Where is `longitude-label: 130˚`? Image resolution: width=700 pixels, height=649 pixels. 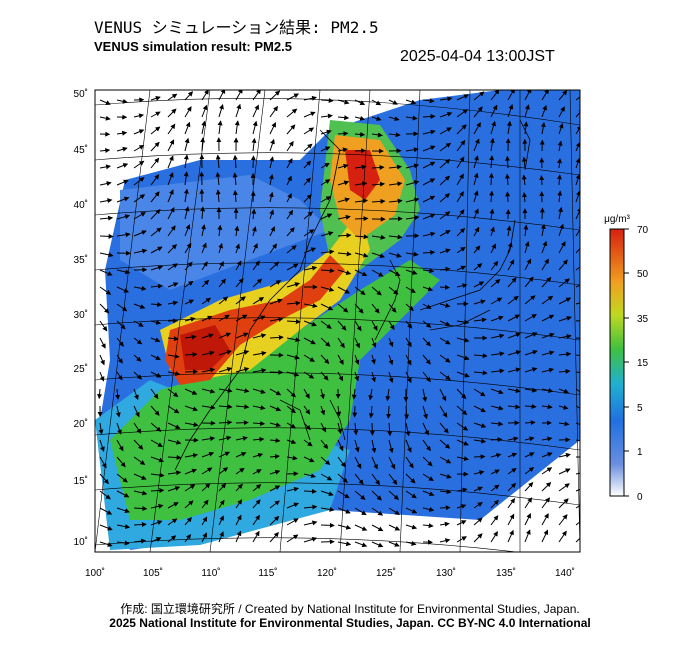 longitude-label: 130˚ is located at coordinates (446, 573).